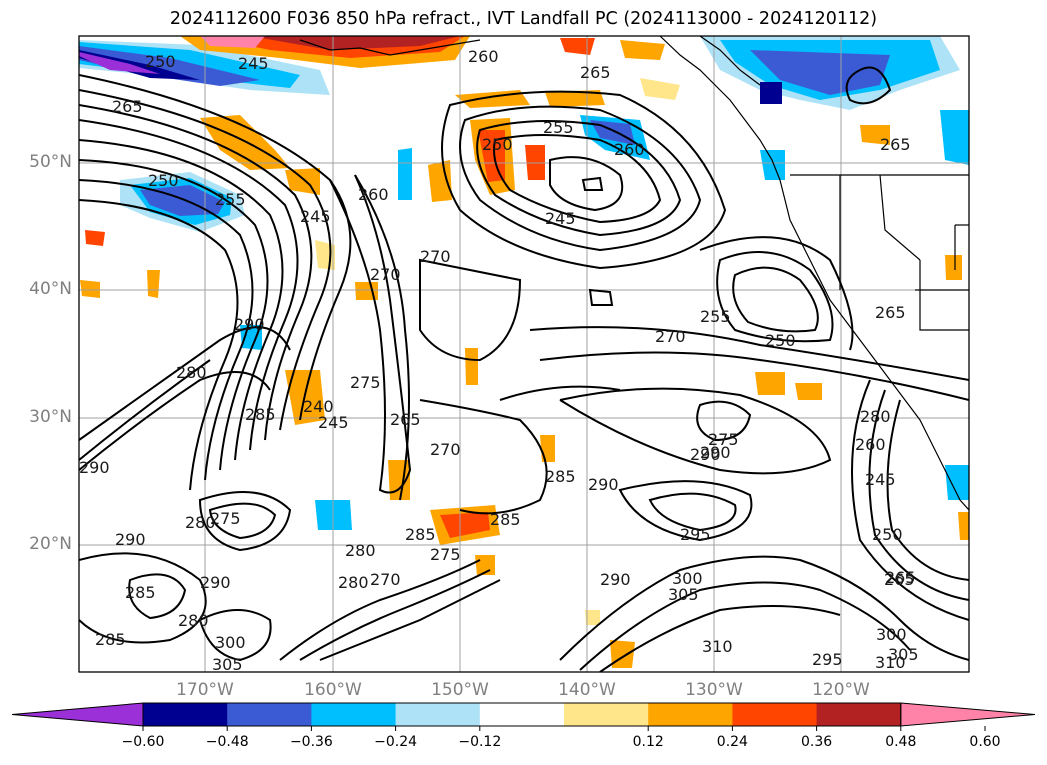 The height and width of the screenshot is (765, 1047). I want to click on lon-label-130w: 130°W, so click(714, 690).